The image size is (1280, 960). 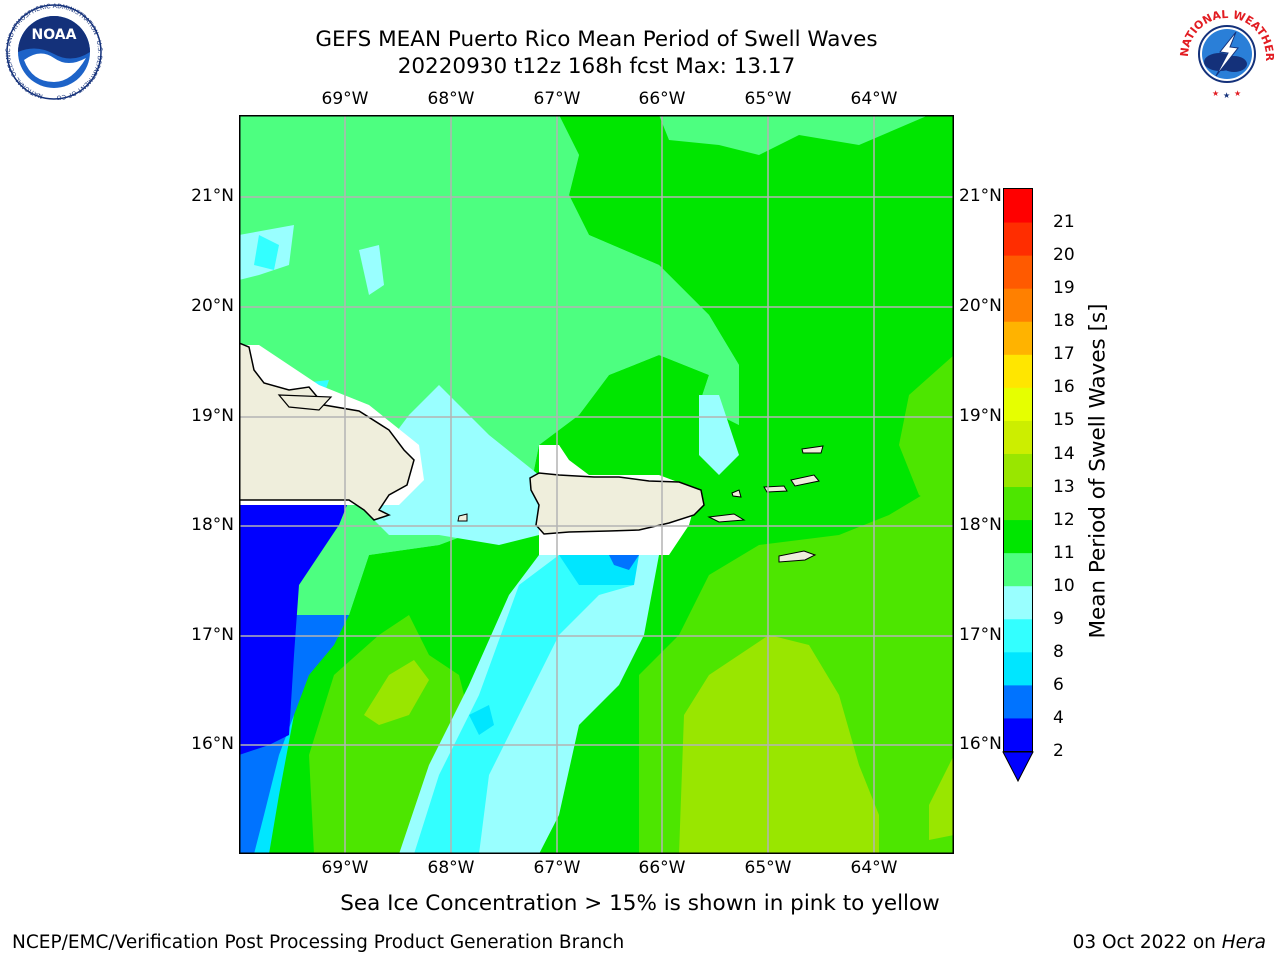 What do you see at coordinates (1064, 519) in the screenshot?
I see `colorbar-tick-label: 12` at bounding box center [1064, 519].